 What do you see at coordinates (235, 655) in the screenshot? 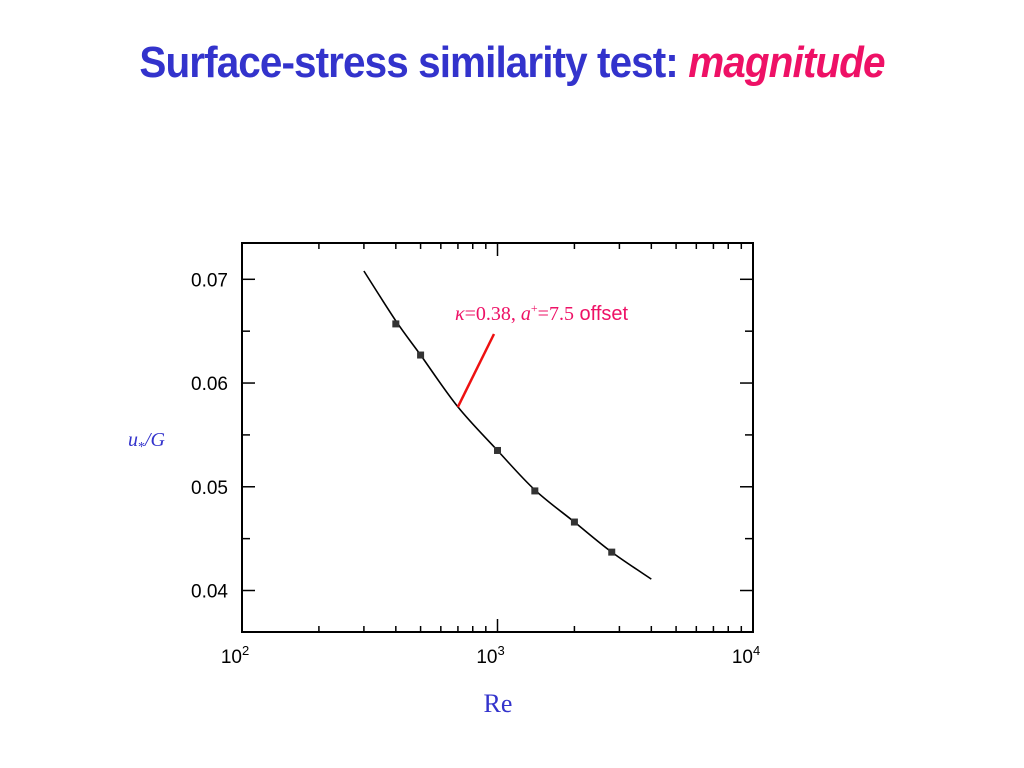
I see `x-tick-label: 10²` at bounding box center [235, 655].